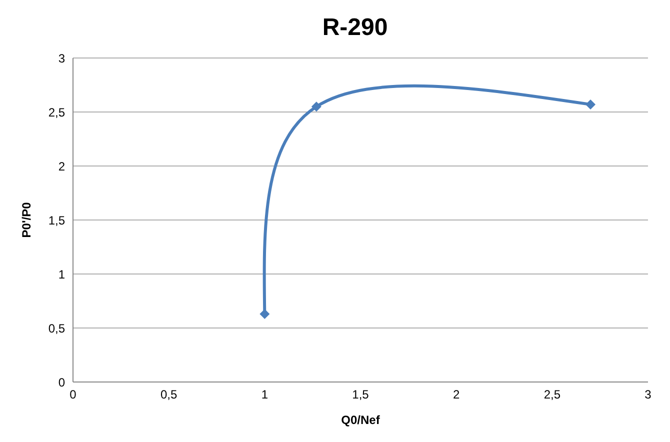 The height and width of the screenshot is (442, 670). What do you see at coordinates (169, 395) in the screenshot?
I see `x-tick-label: 0,5` at bounding box center [169, 395].